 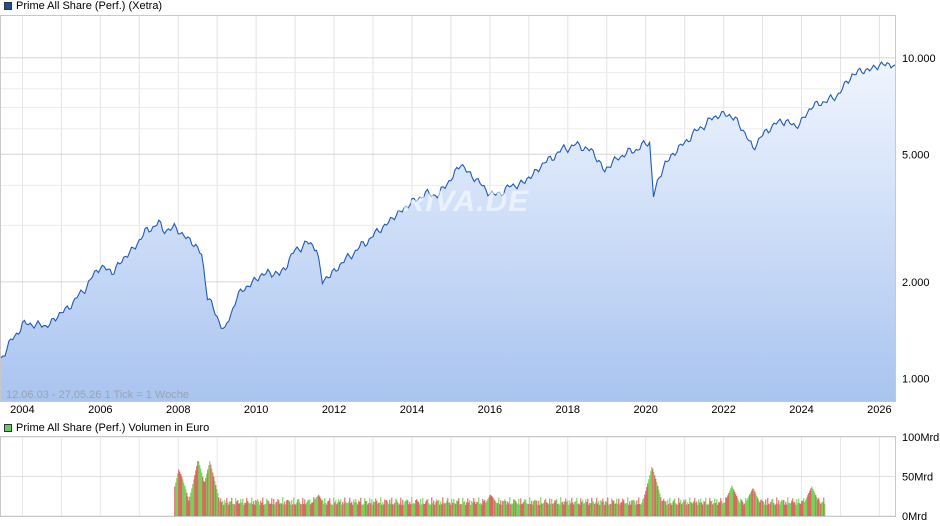 What do you see at coordinates (89, 6) in the screenshot?
I see `price-legend-label: Prime All Share (Perf.) (Xetra)` at bounding box center [89, 6].